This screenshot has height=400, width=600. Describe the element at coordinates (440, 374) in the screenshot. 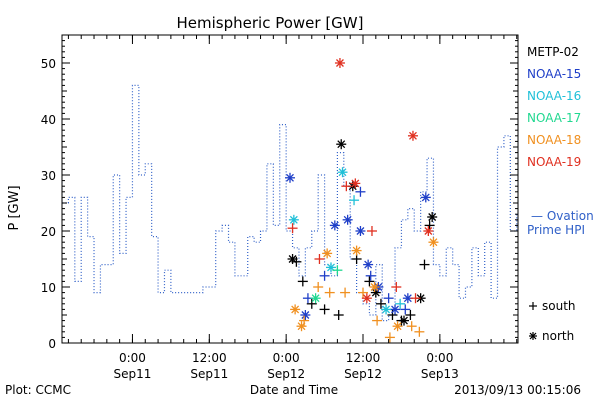

I see `x-tick-label-date: Sep13` at that location.